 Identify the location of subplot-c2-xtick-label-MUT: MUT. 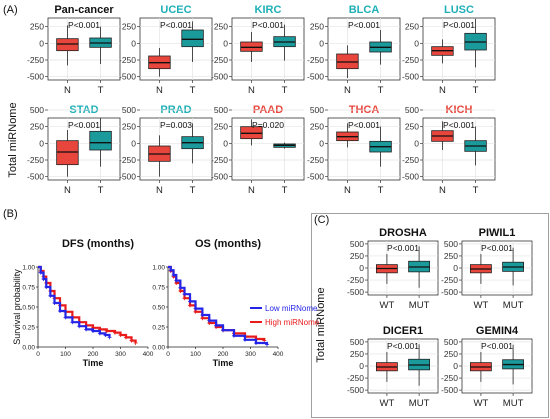
(419, 403).